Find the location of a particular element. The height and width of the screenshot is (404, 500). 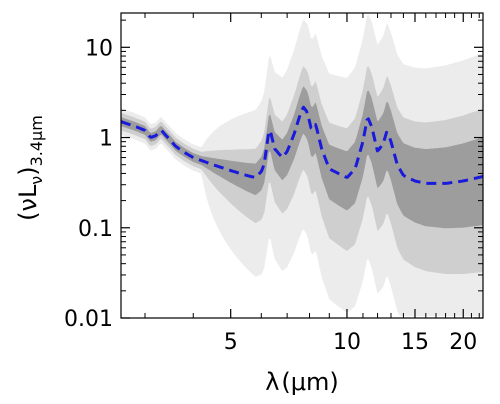

x-tick-label: 20 is located at coordinates (463, 342).